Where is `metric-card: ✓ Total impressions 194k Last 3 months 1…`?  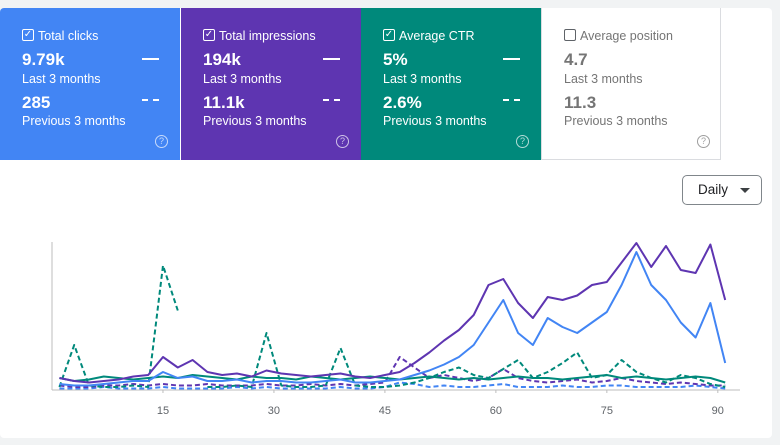 metric-card: ✓ Total impressions 194k Last 3 months 1… is located at coordinates (271, 84).